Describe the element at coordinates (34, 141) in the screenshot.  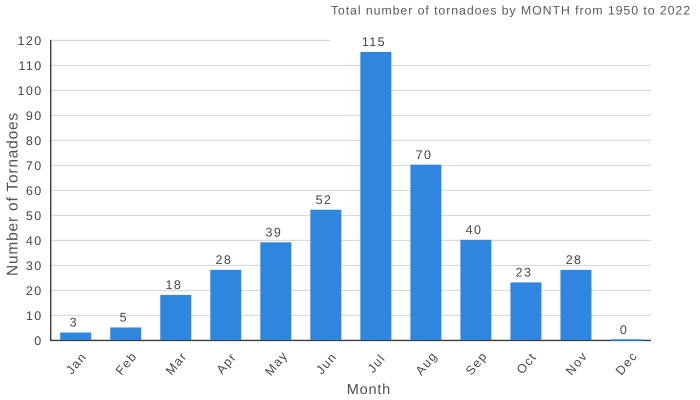
I see `svg-text: 80` at that location.